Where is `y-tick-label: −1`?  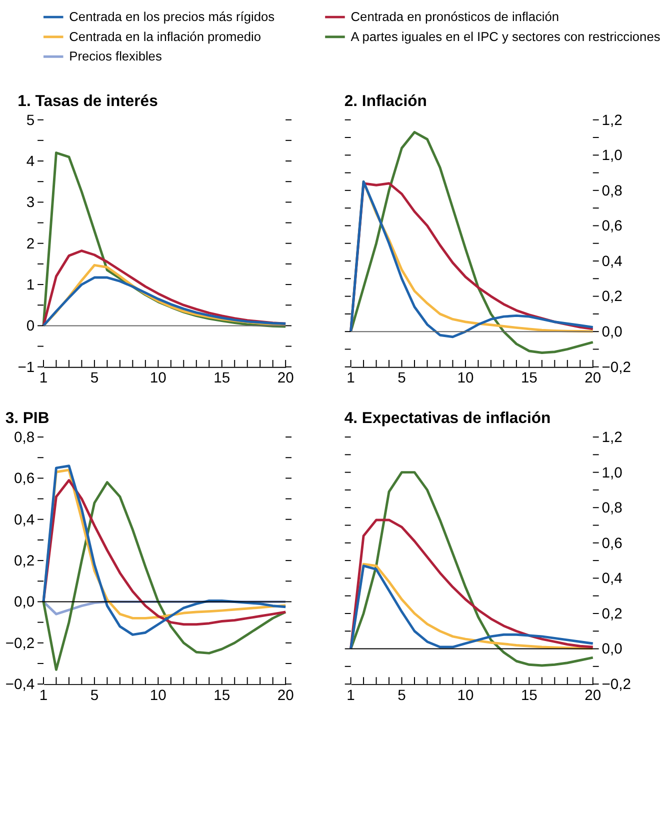 y-tick-label: −1 is located at coordinates (26, 368).